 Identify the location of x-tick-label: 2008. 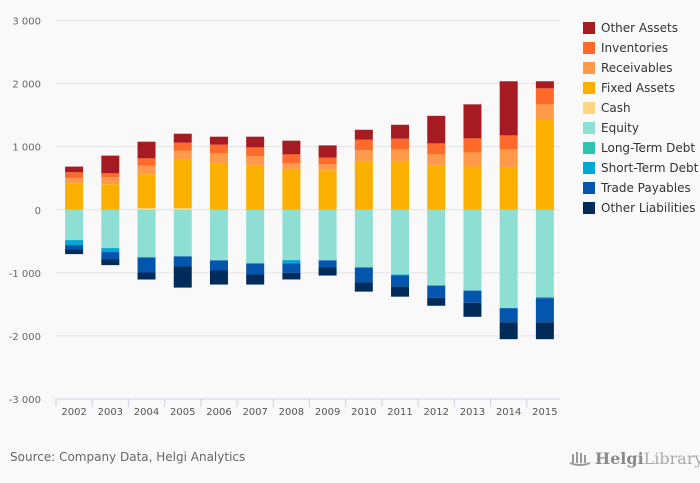
(291, 412).